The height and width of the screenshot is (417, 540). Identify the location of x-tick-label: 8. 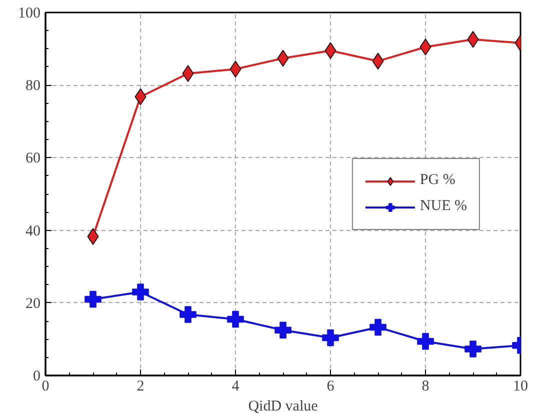
(426, 386).